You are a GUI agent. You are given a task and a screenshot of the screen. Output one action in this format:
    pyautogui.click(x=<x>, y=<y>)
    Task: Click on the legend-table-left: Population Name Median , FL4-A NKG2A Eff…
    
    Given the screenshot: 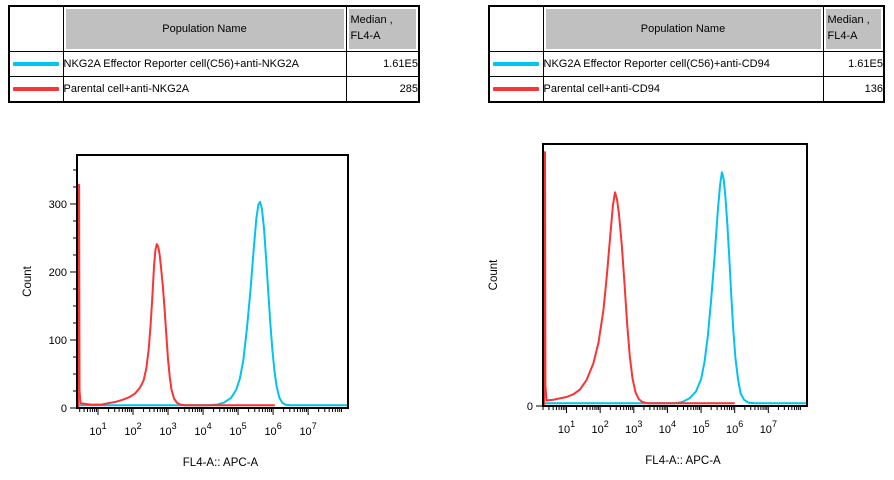 What is the action you would take?
    pyautogui.click(x=214, y=54)
    